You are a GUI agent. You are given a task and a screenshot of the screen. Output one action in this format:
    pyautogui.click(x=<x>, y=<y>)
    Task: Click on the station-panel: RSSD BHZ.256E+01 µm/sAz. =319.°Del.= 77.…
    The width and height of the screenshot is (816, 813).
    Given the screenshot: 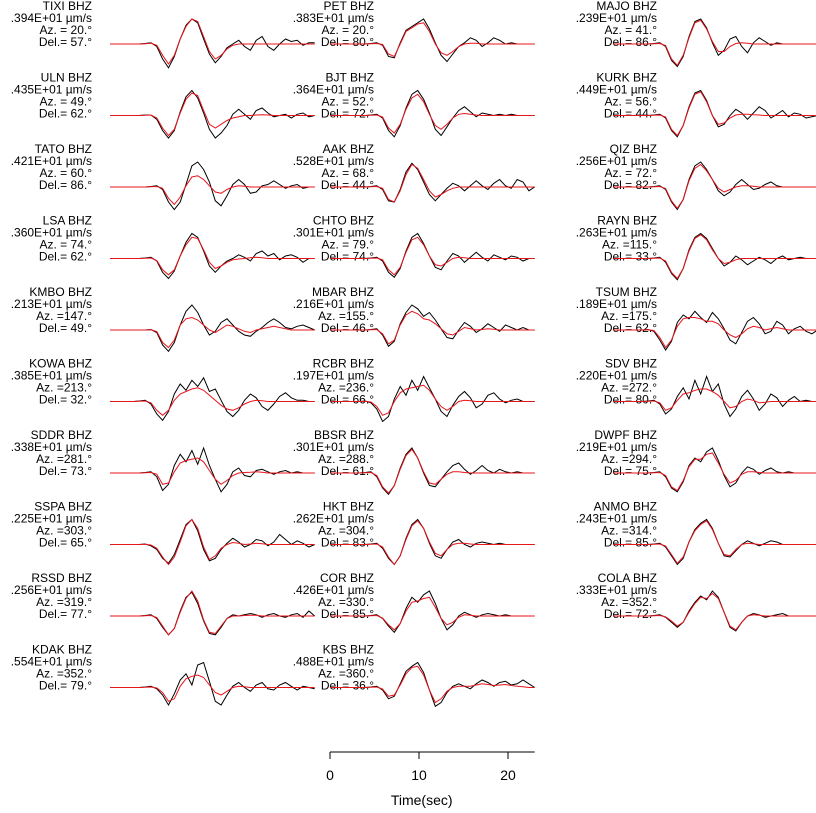 What is the action you would take?
    pyautogui.click(x=163, y=603)
    